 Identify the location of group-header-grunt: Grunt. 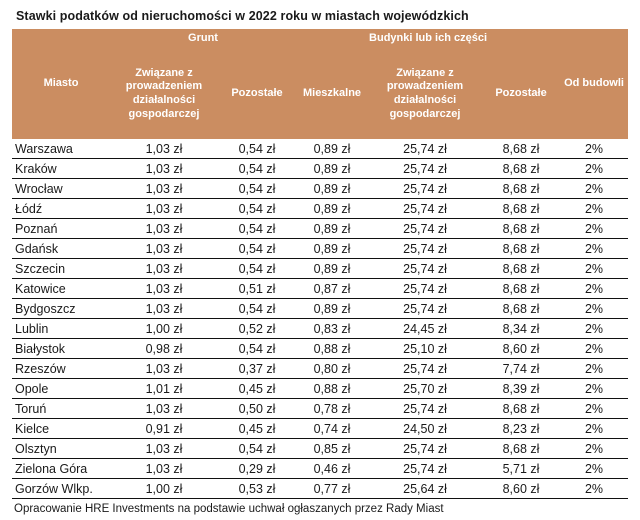
(203, 39).